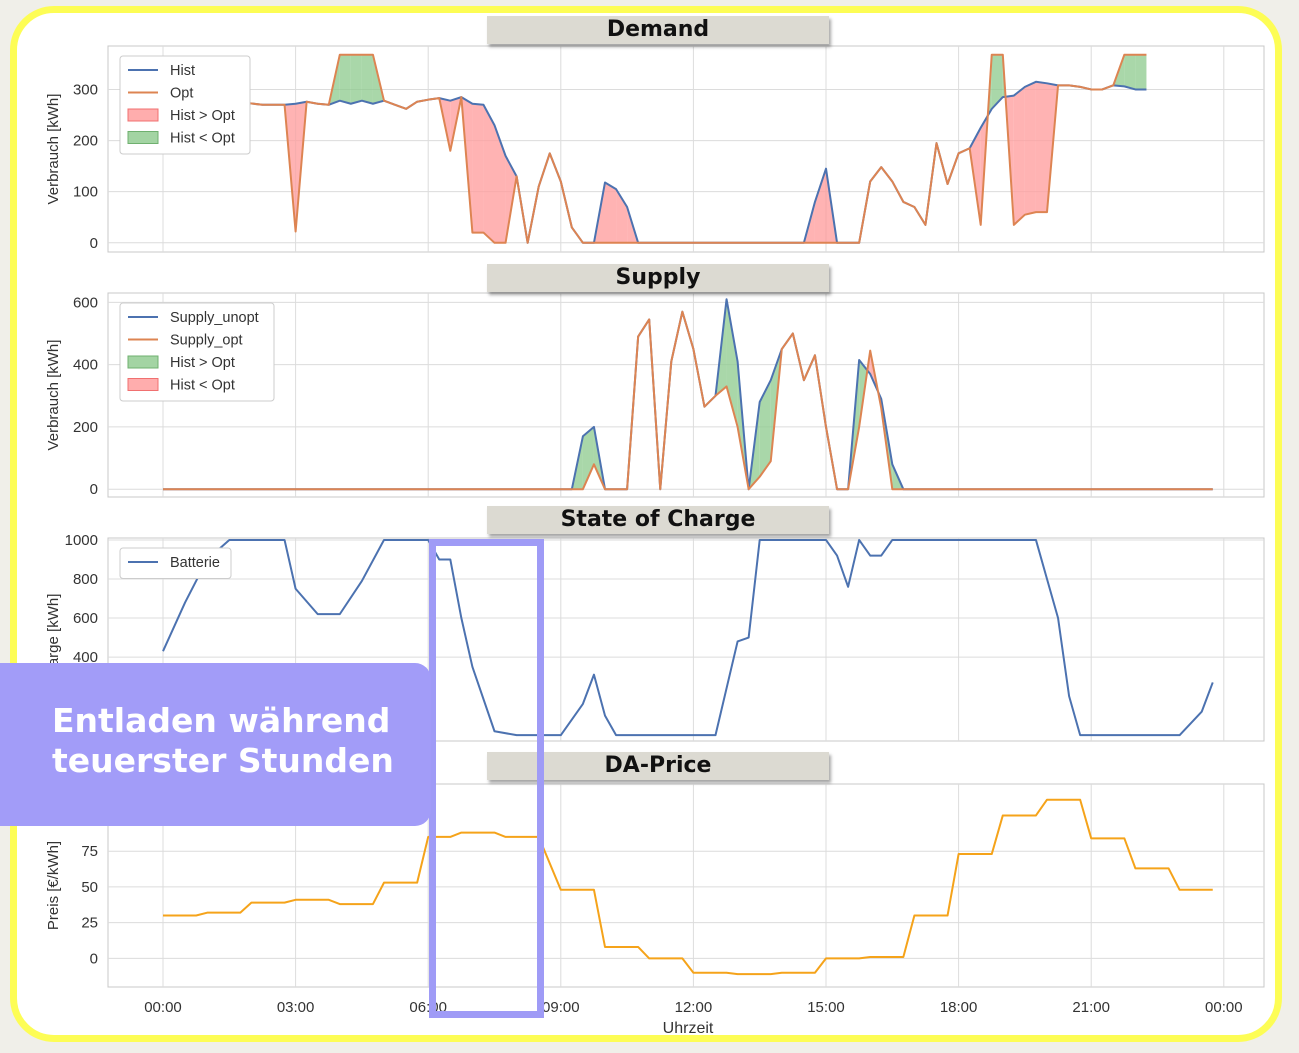 The width and height of the screenshot is (1299, 1053). I want to click on x-tick-label: 18:00, so click(959, 1007).